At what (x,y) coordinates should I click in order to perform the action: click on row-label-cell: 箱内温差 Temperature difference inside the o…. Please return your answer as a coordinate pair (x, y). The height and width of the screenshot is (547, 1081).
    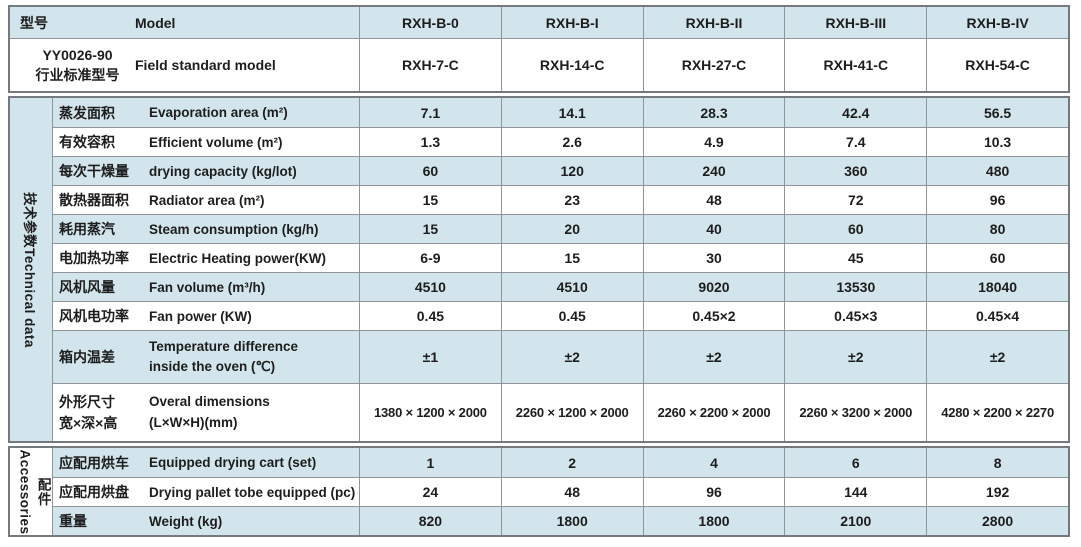
    Looking at the image, I should click on (205, 356).